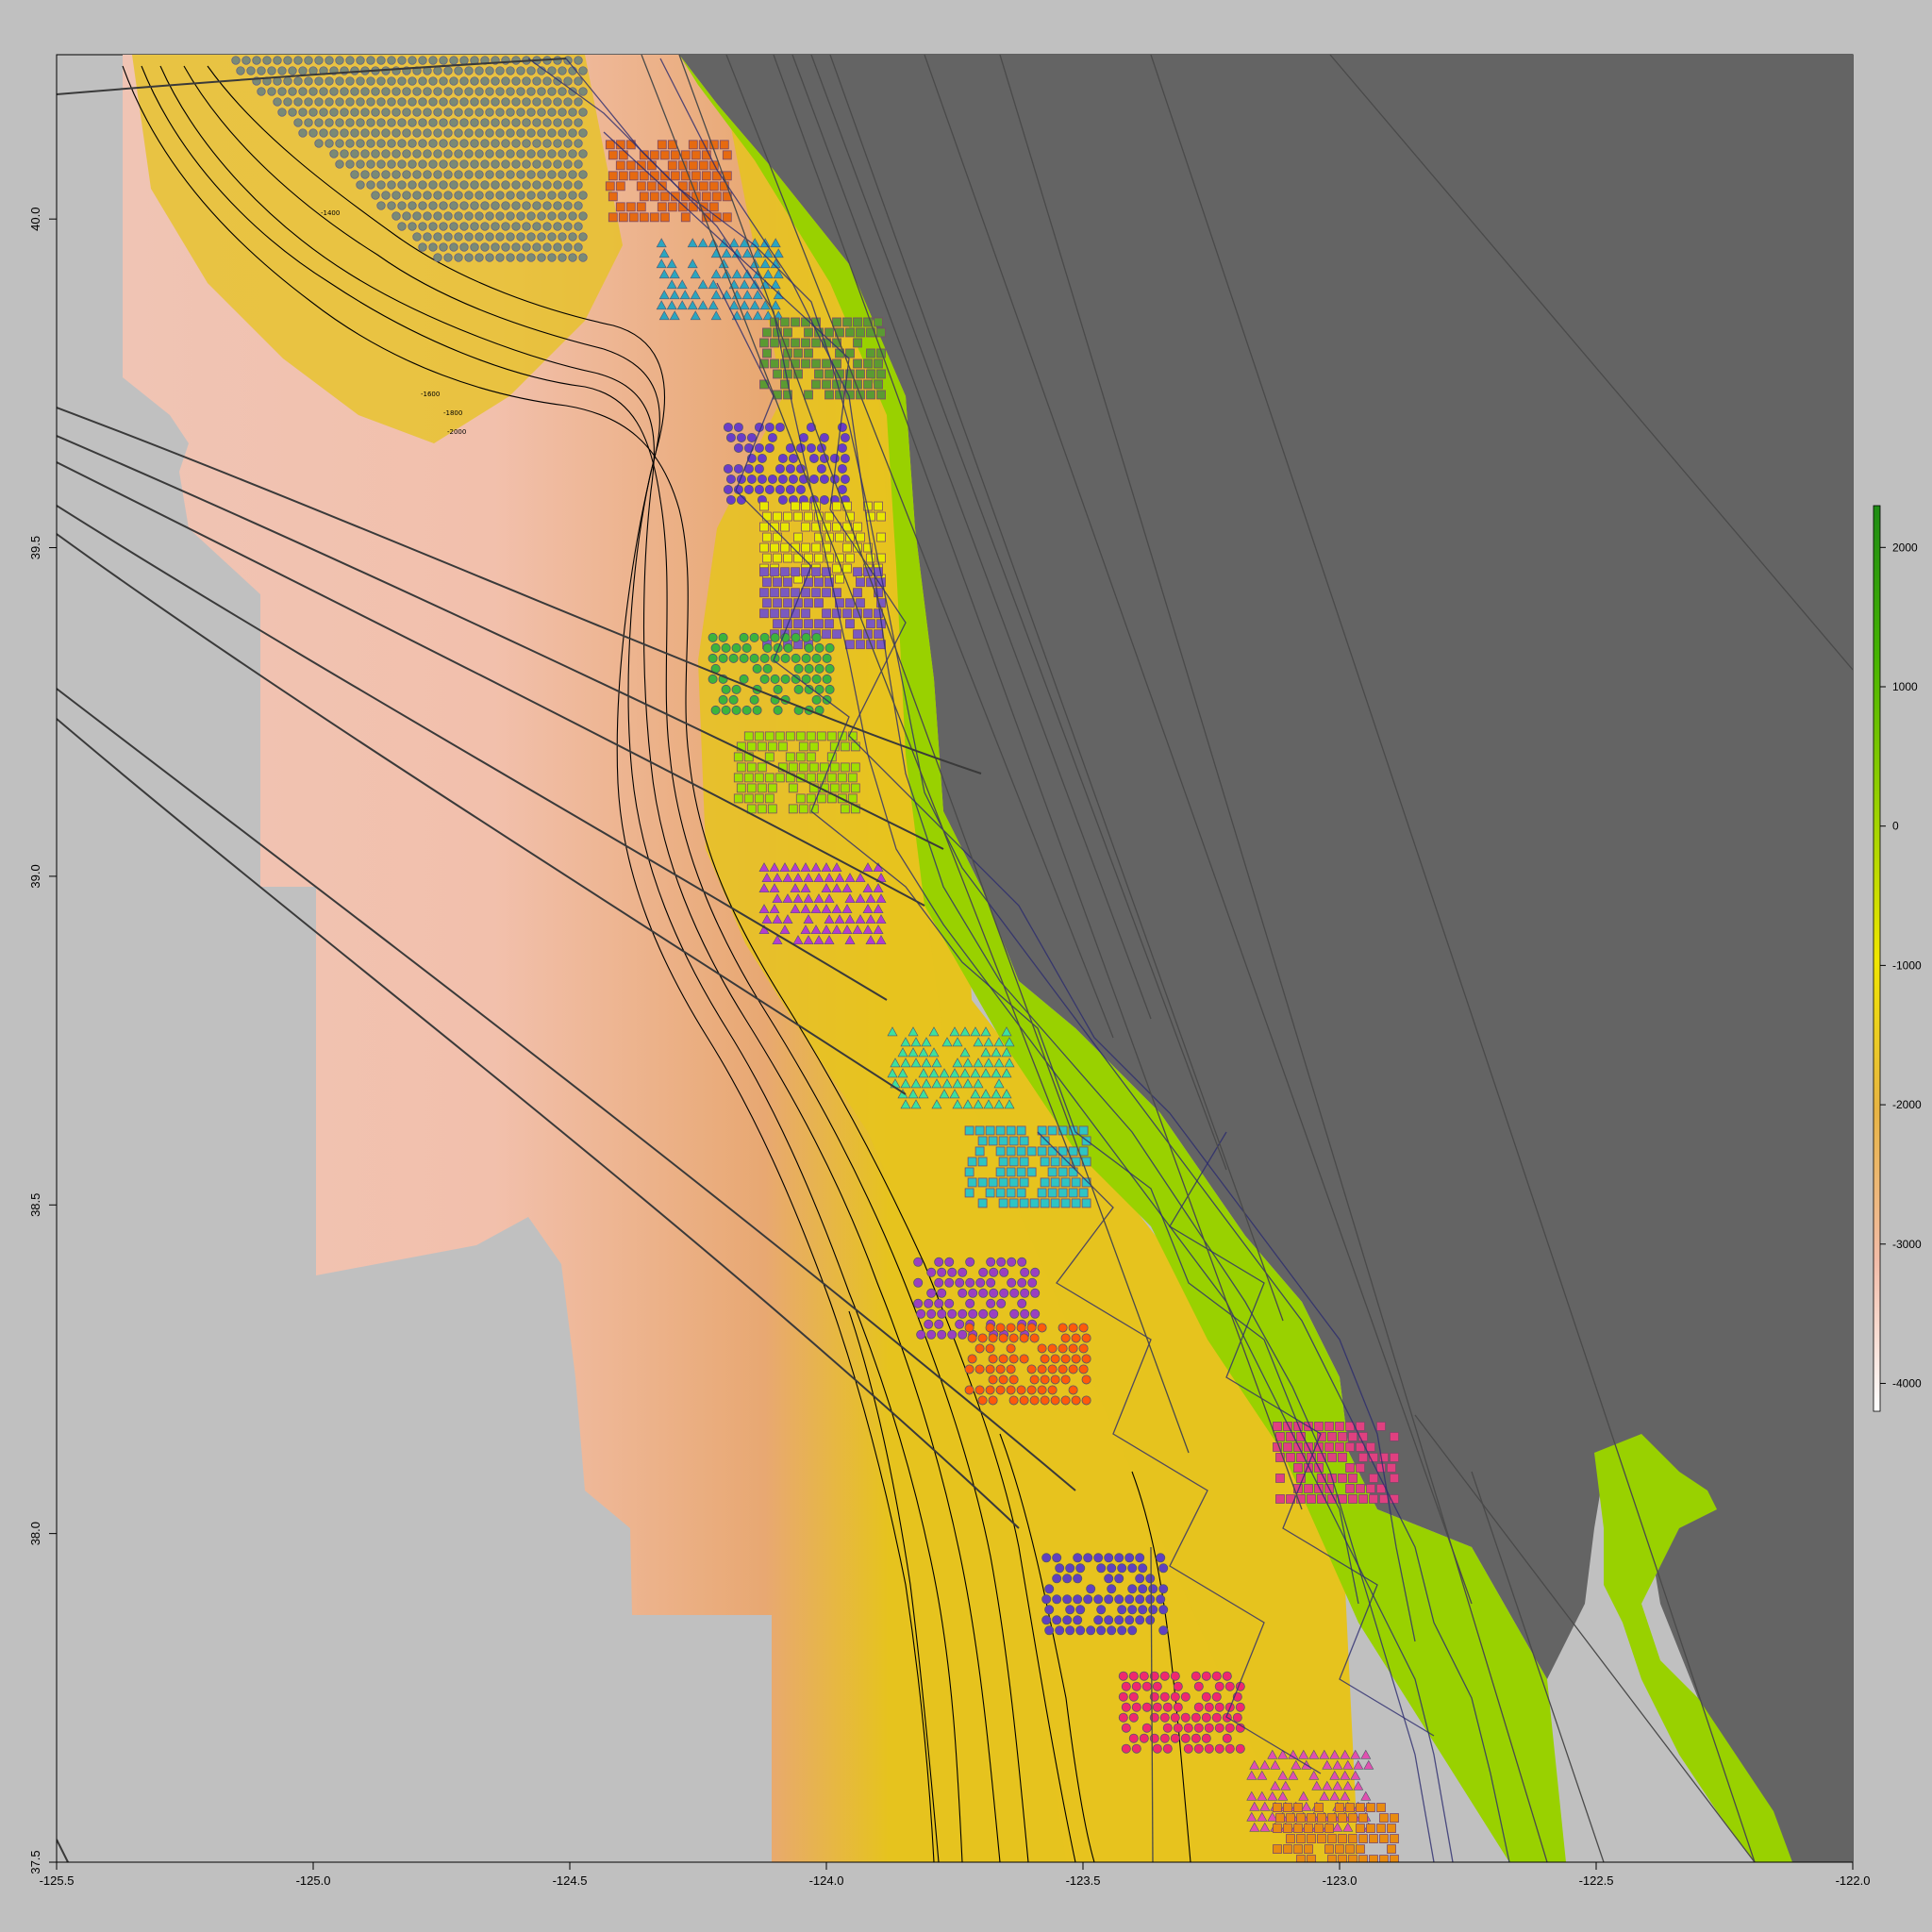 This screenshot has height=1932, width=1932. What do you see at coordinates (1340, 1881) in the screenshot?
I see `x-tick-label: -123.0` at bounding box center [1340, 1881].